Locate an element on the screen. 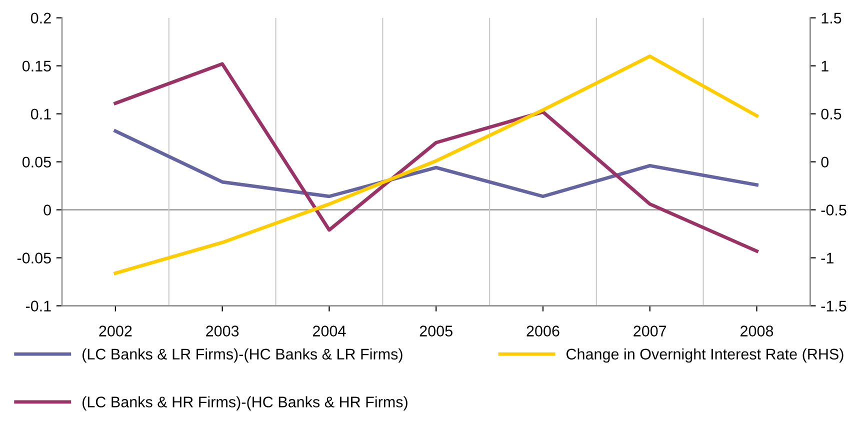 The image size is (861, 435). y2-tick-label: -1.5 is located at coordinates (833, 306).